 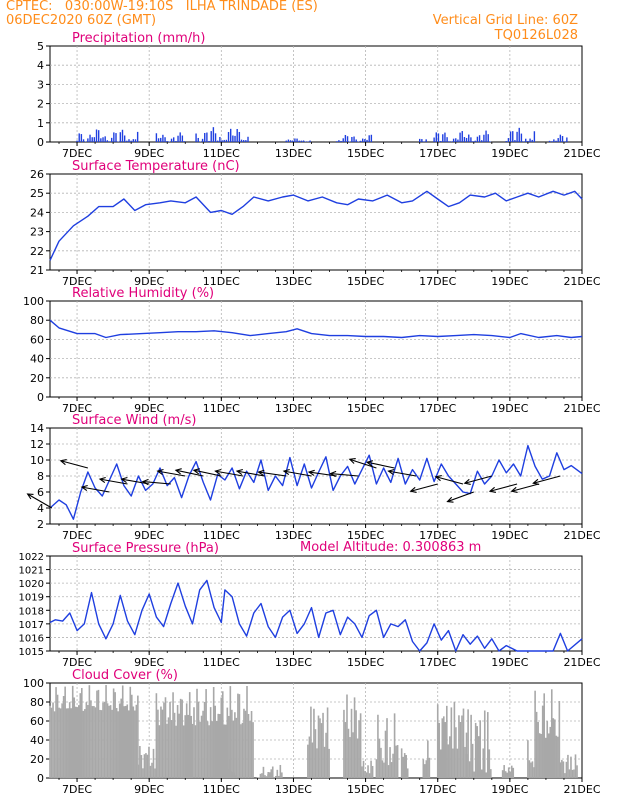 What do you see at coordinates (509, 535) in the screenshot?
I see `x-tick-label: 19DEC` at bounding box center [509, 535].